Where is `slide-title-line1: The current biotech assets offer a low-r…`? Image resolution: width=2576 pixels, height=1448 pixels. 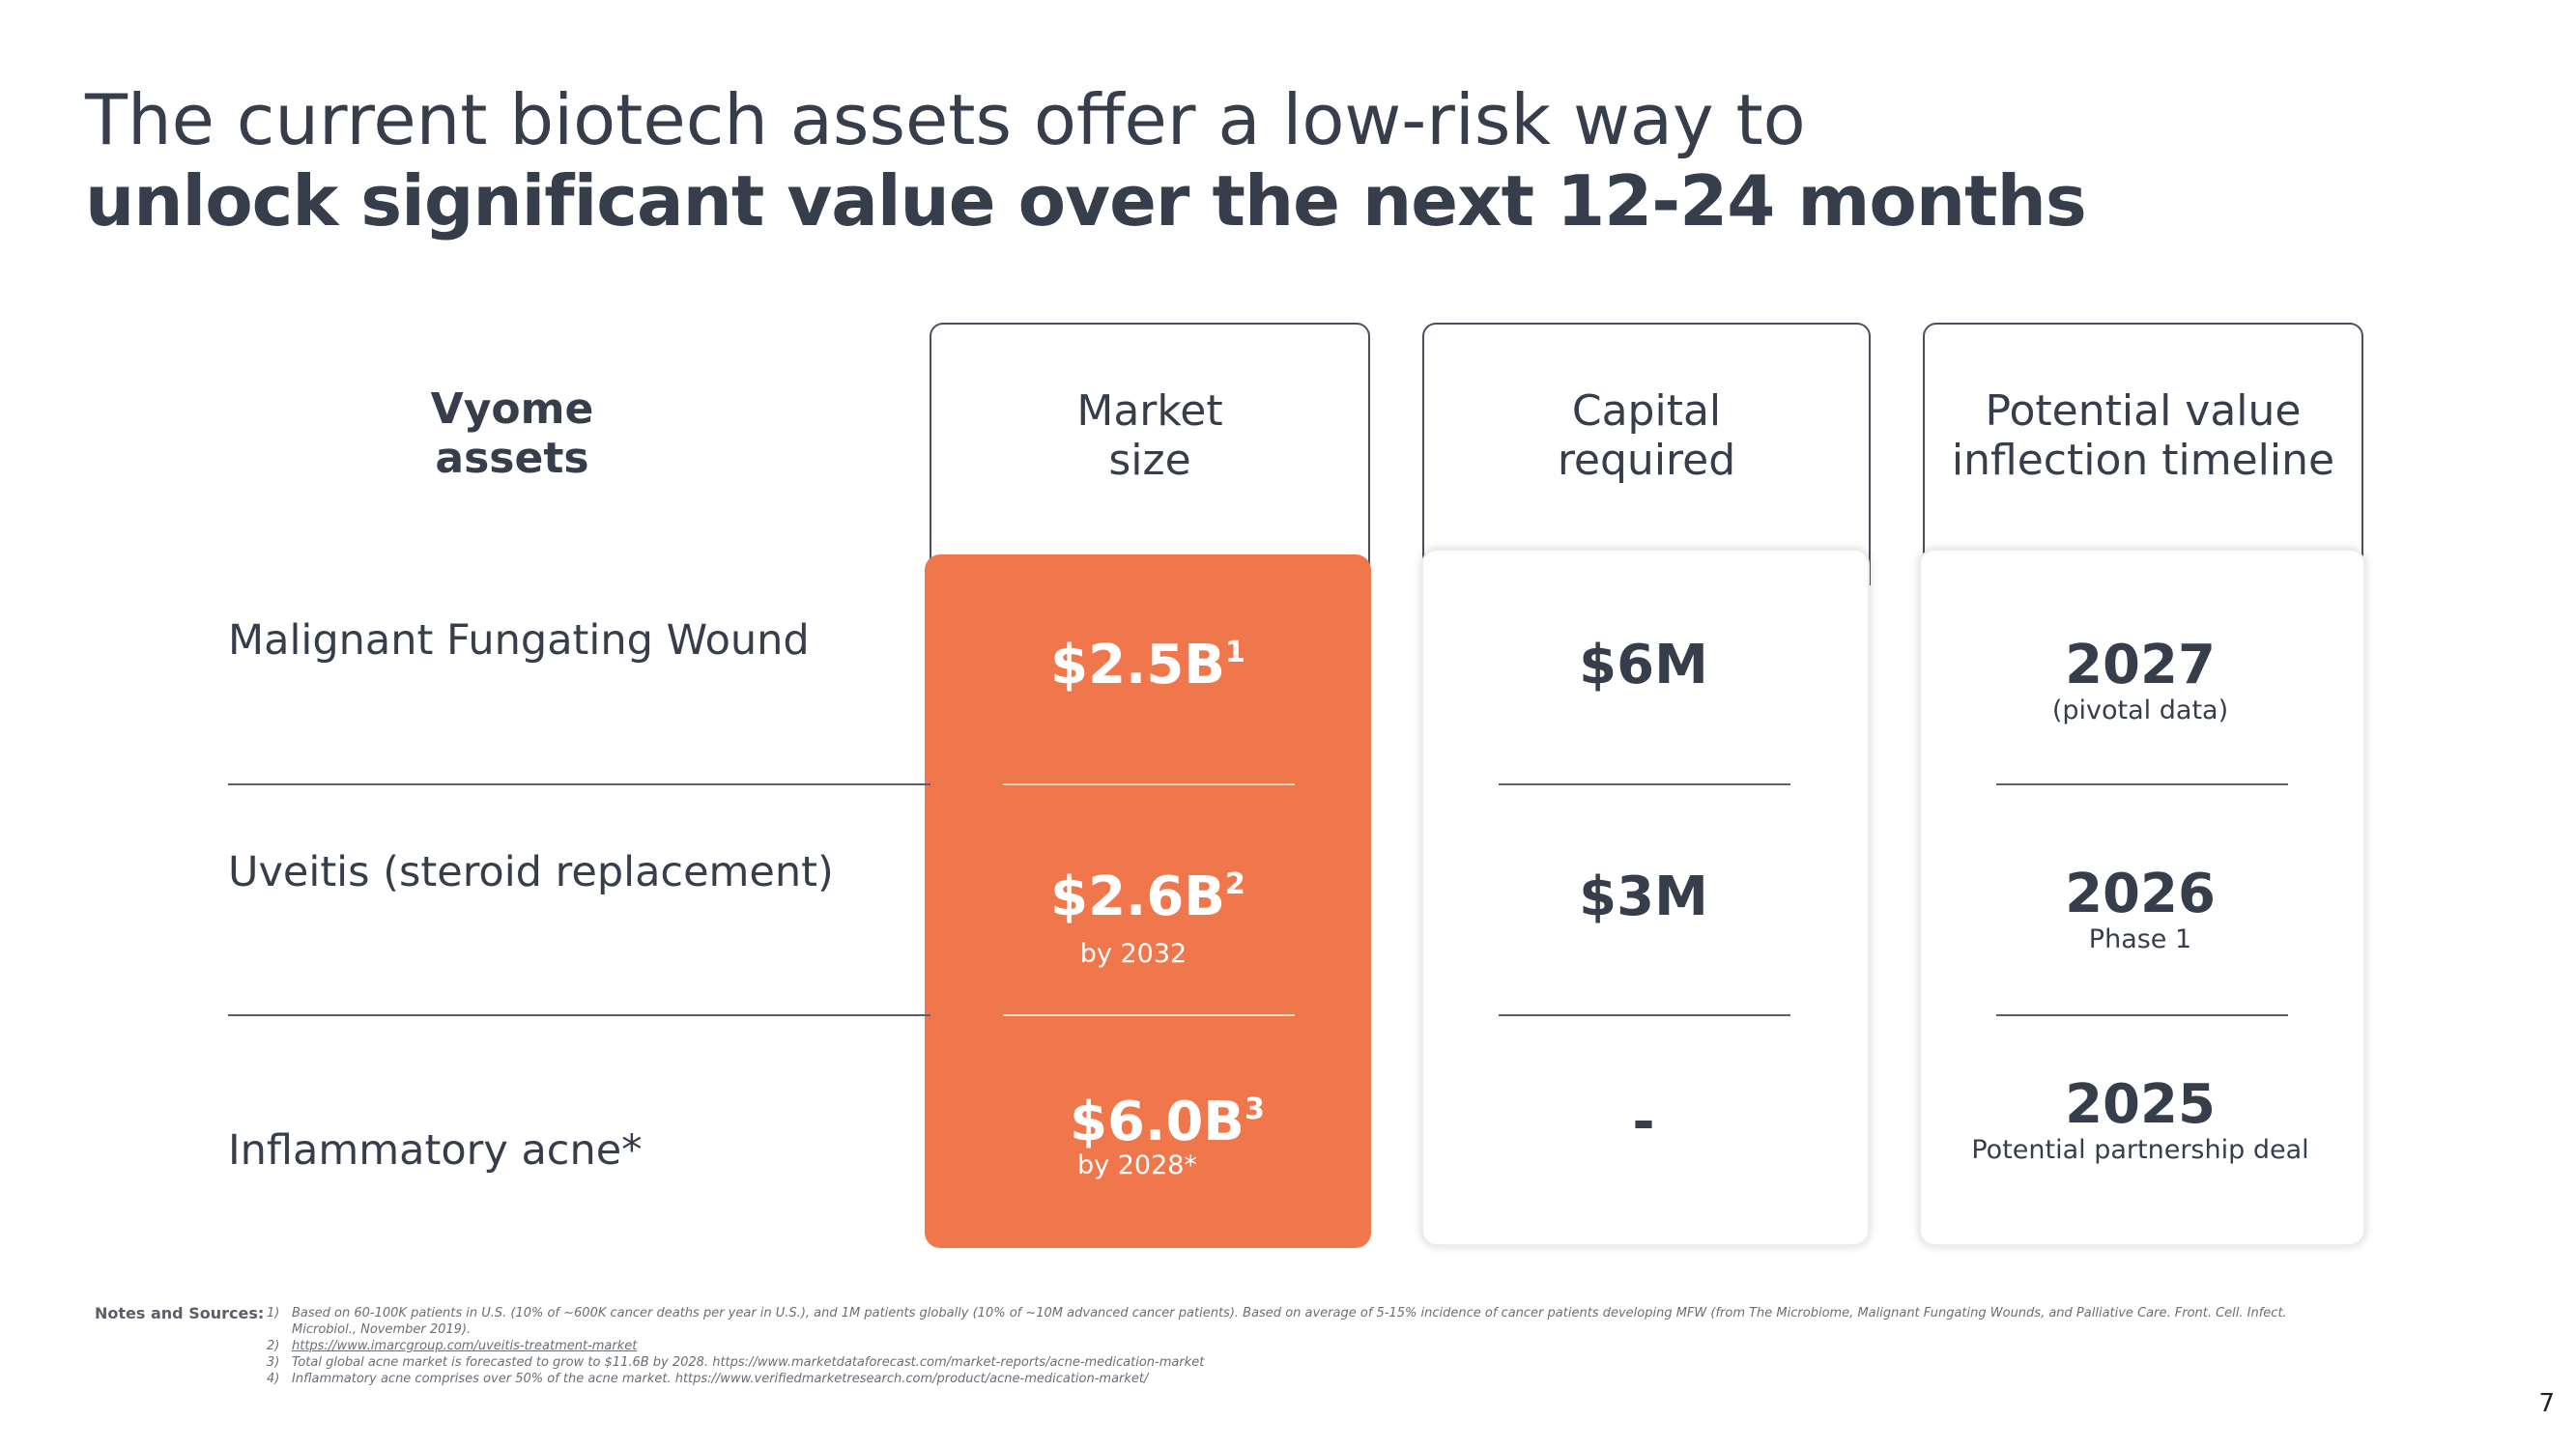 slide-title-line1: The current biotech assets offer a low-r… is located at coordinates (946, 119).